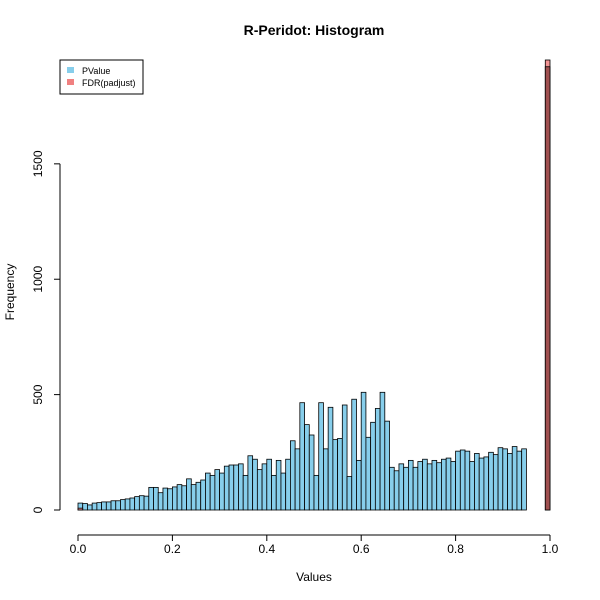  What do you see at coordinates (314, 545) in the screenshot?
I see `x-axis: 0.0 0.2 0.4 0.6 0.8 1.0` at bounding box center [314, 545].